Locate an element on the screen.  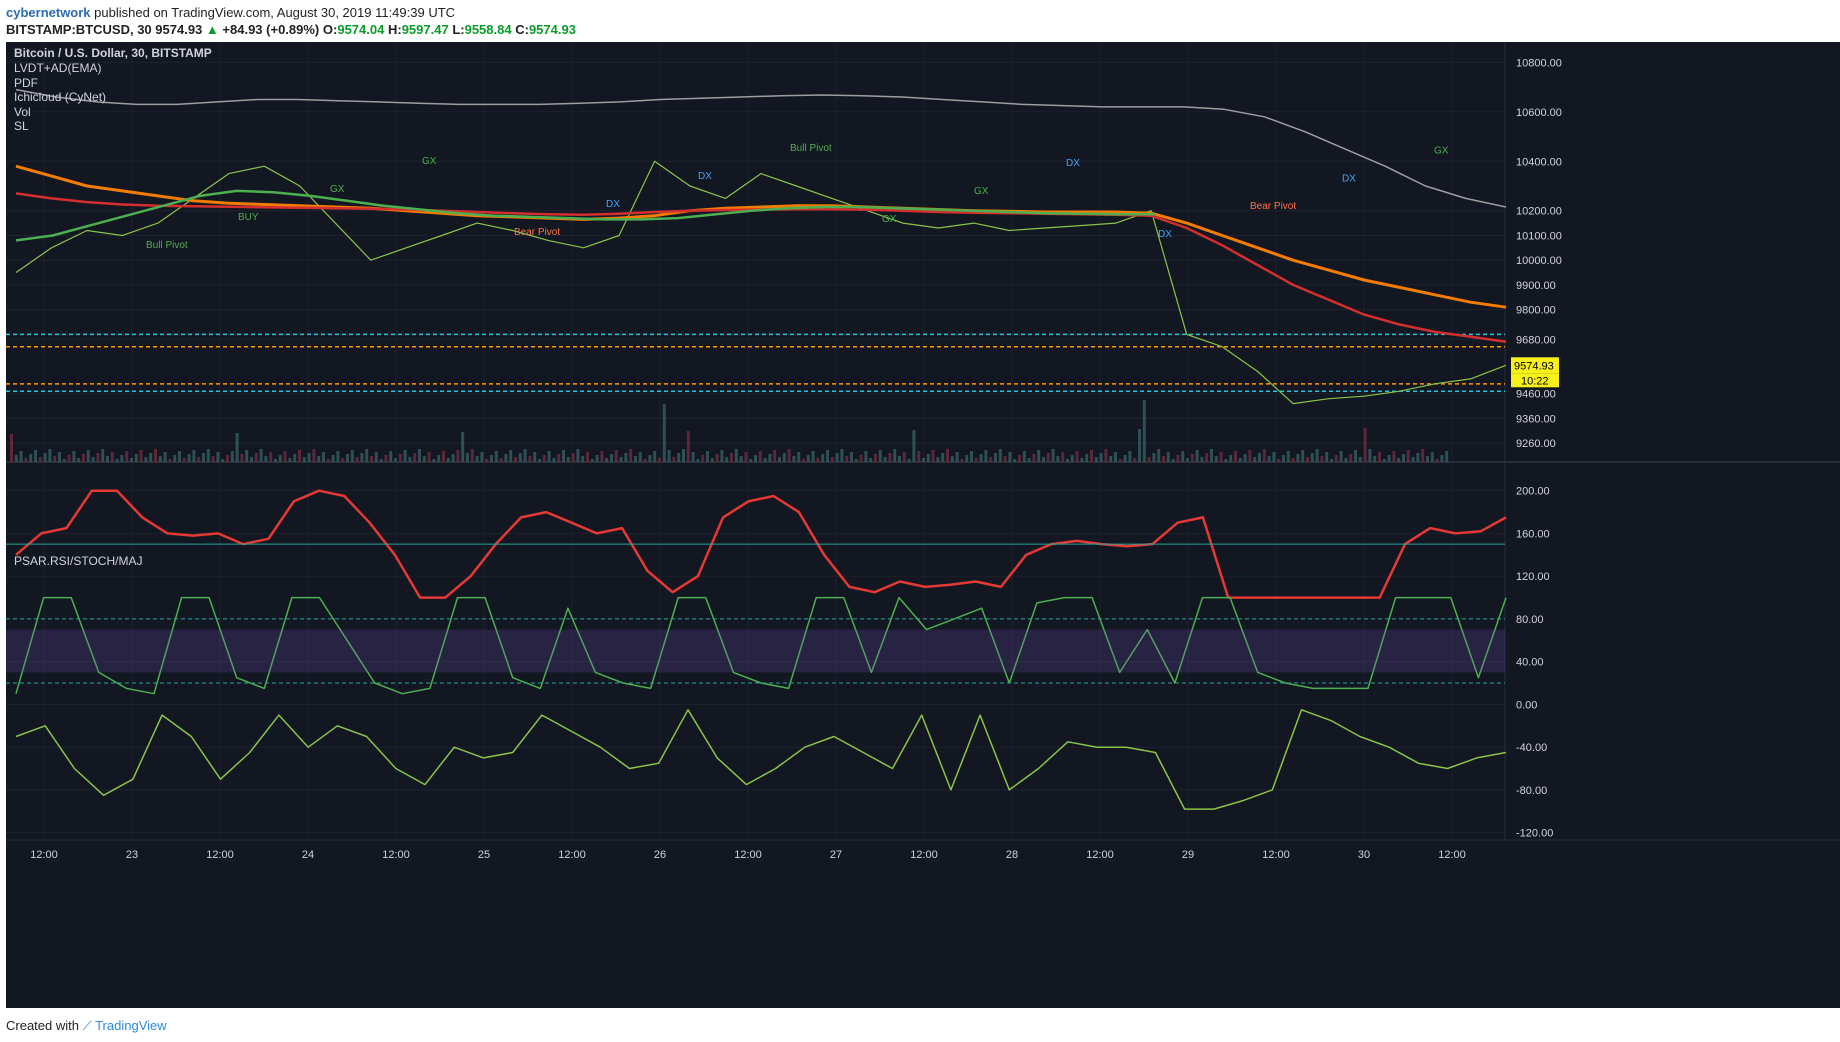
price-change: +84.93 (+0.89%) is located at coordinates (271, 29).